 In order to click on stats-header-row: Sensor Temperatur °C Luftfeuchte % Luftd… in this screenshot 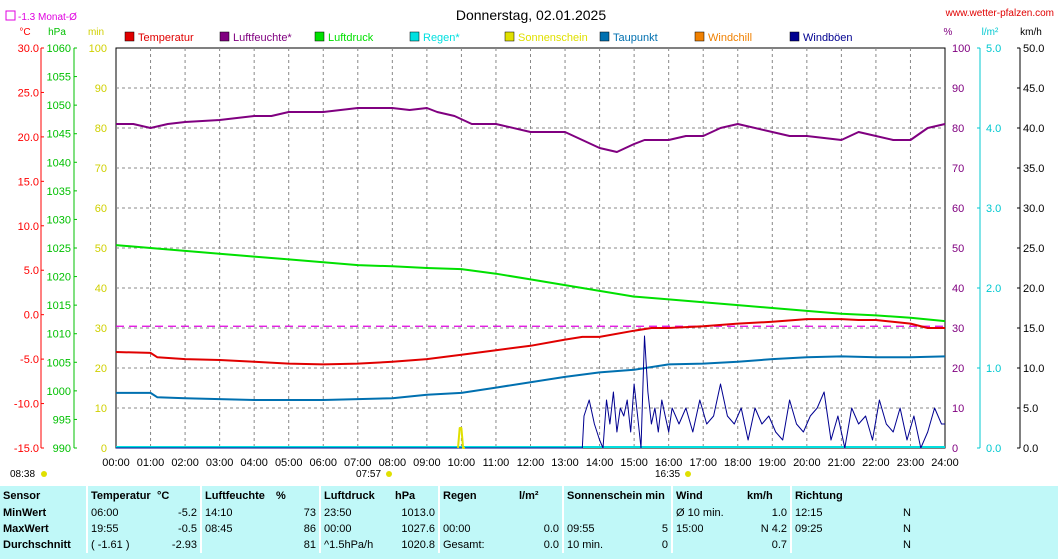, I will do `click(457, 495)`.